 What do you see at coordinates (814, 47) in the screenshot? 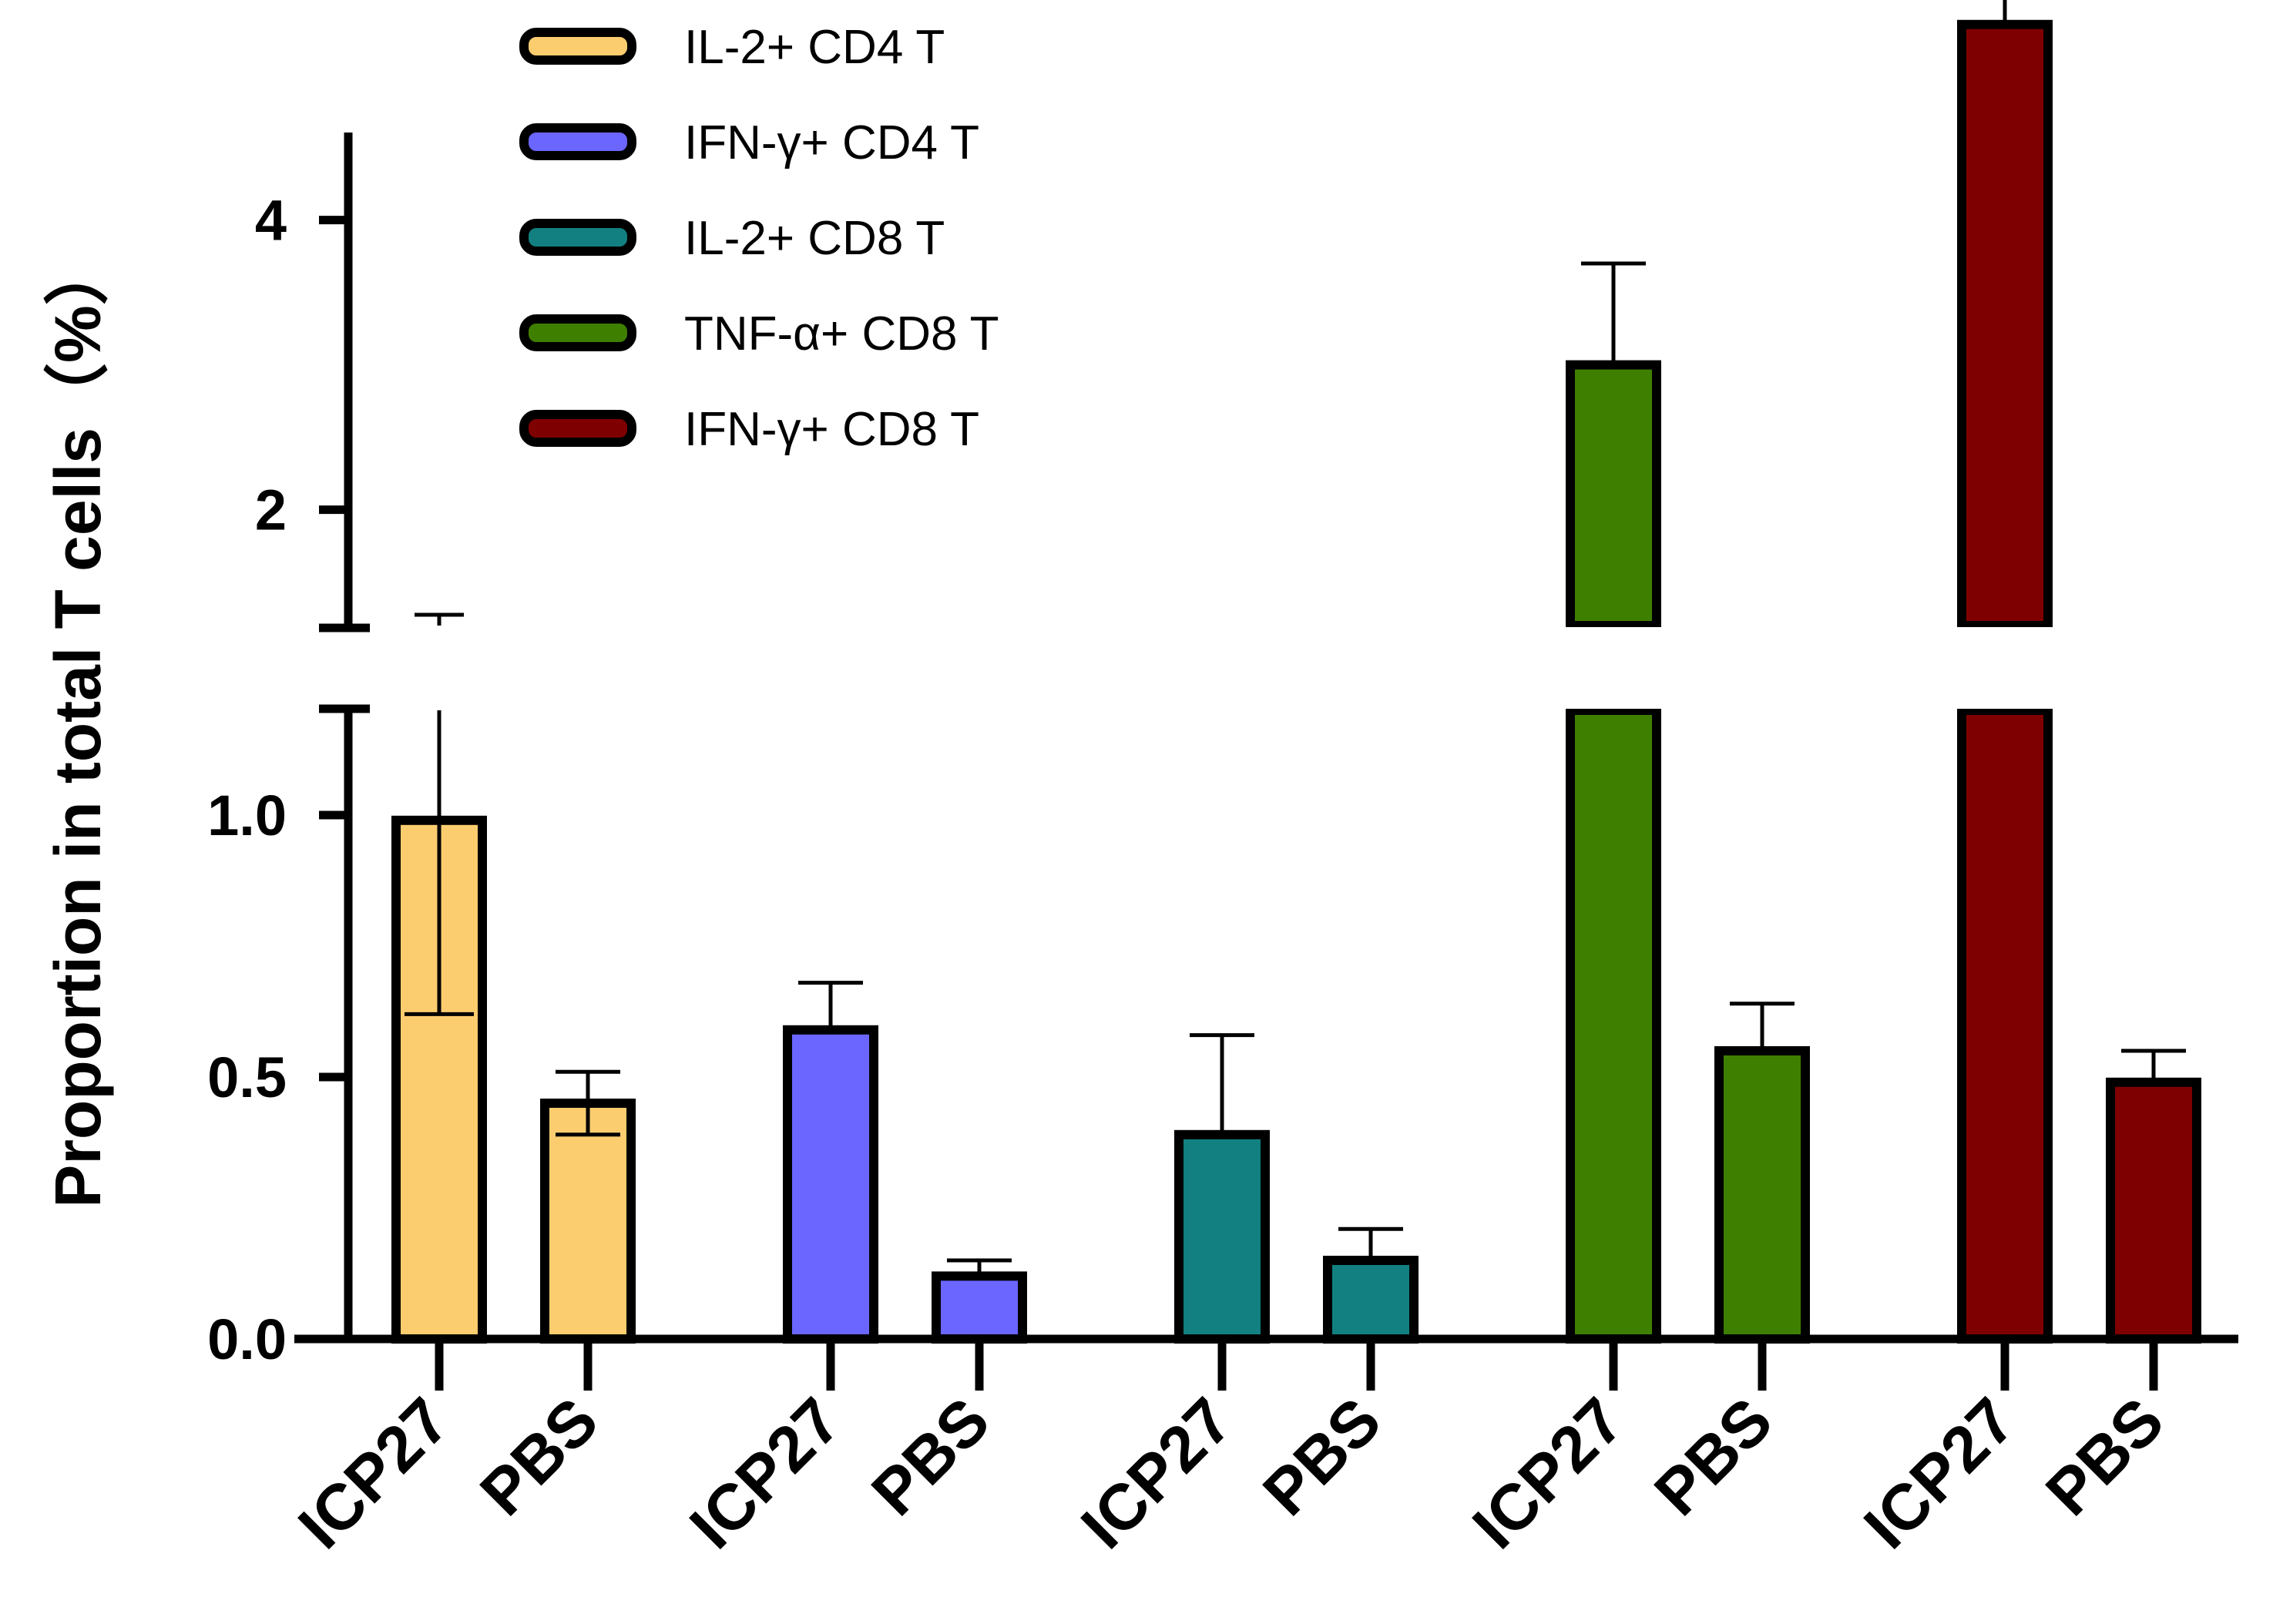
I see `legend-label: IL-2+ CD4 T` at bounding box center [814, 47].